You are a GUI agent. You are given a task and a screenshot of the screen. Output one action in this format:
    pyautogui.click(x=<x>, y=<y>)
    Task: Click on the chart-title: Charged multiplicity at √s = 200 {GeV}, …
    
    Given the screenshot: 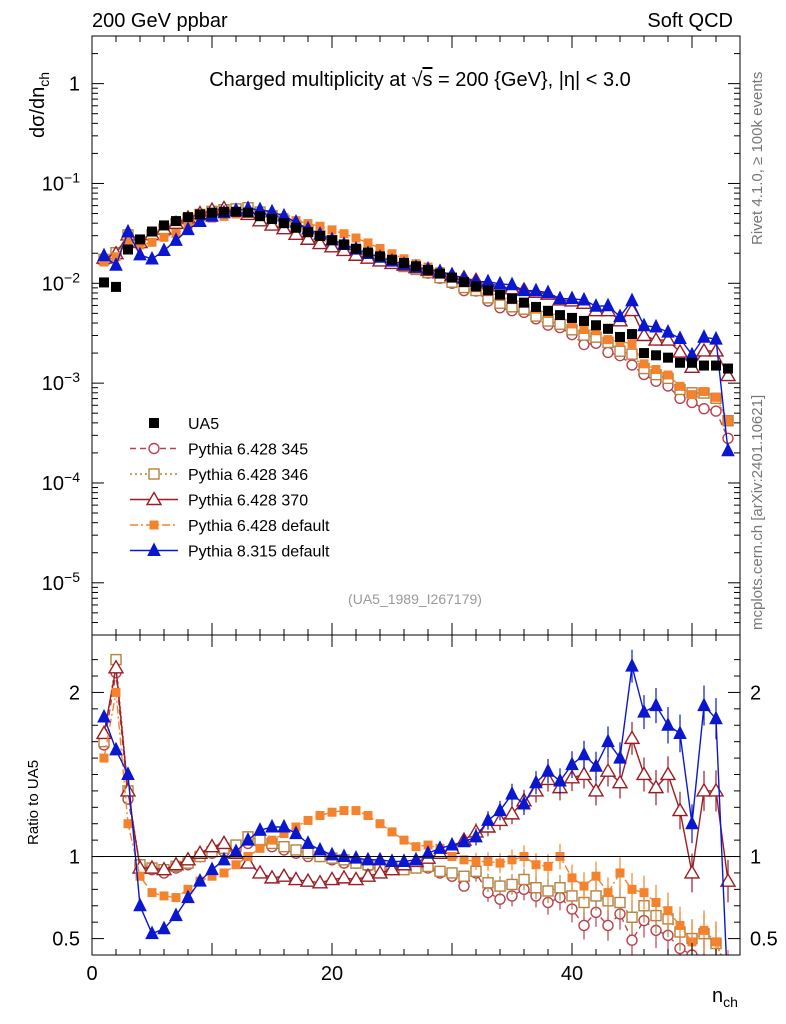 What is the action you would take?
    pyautogui.click(x=420, y=80)
    